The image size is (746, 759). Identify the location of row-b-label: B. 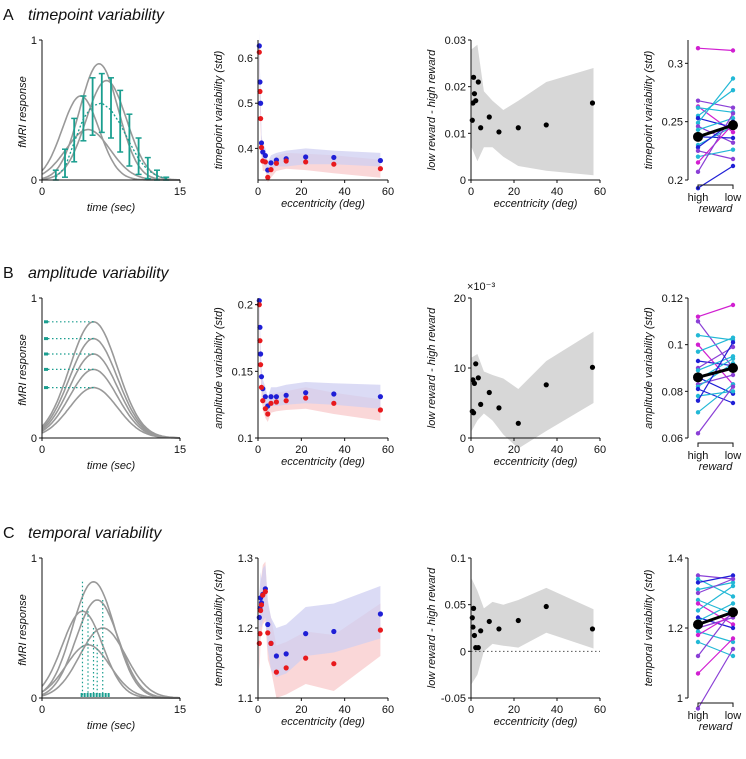
(8, 273).